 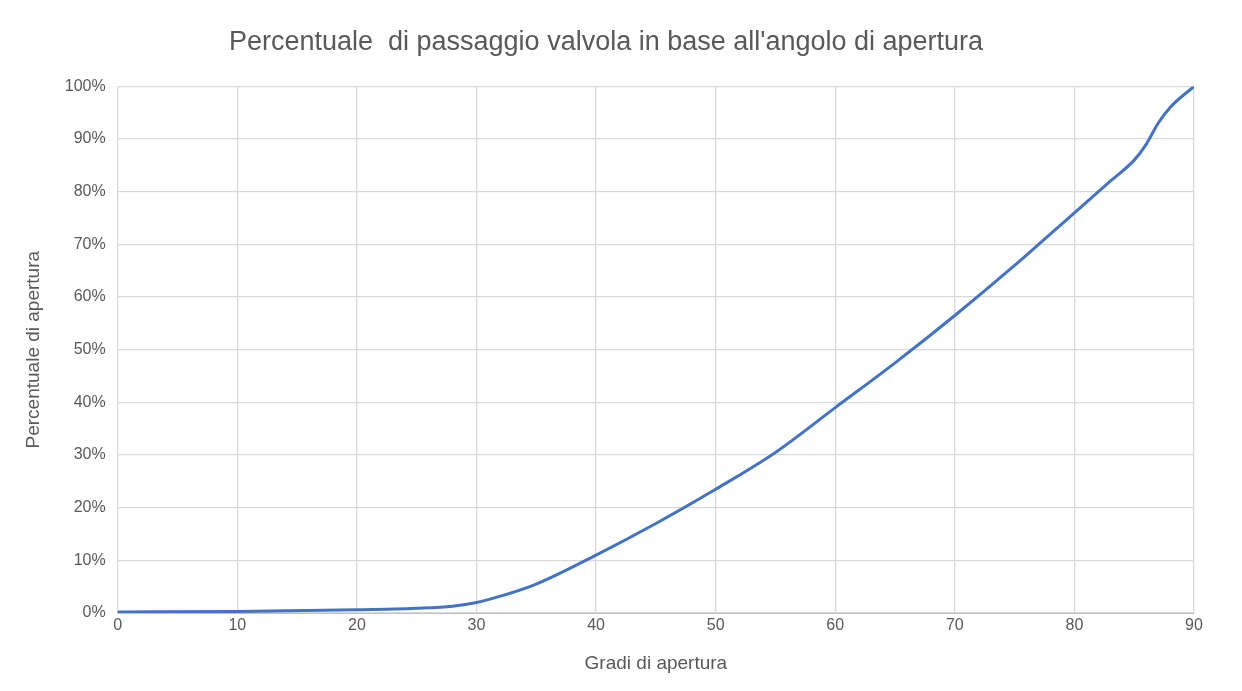 What do you see at coordinates (596, 625) in the screenshot?
I see `x-tick-label: 40` at bounding box center [596, 625].